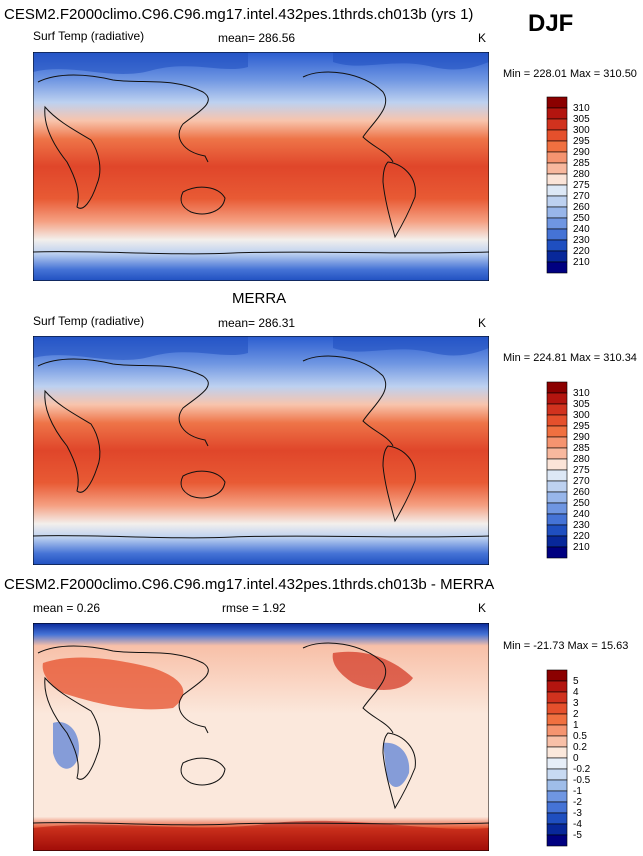 The height and width of the screenshot is (856, 643). Describe the element at coordinates (577, 802) in the screenshot. I see `colorbar-tick-label: -2` at that location.